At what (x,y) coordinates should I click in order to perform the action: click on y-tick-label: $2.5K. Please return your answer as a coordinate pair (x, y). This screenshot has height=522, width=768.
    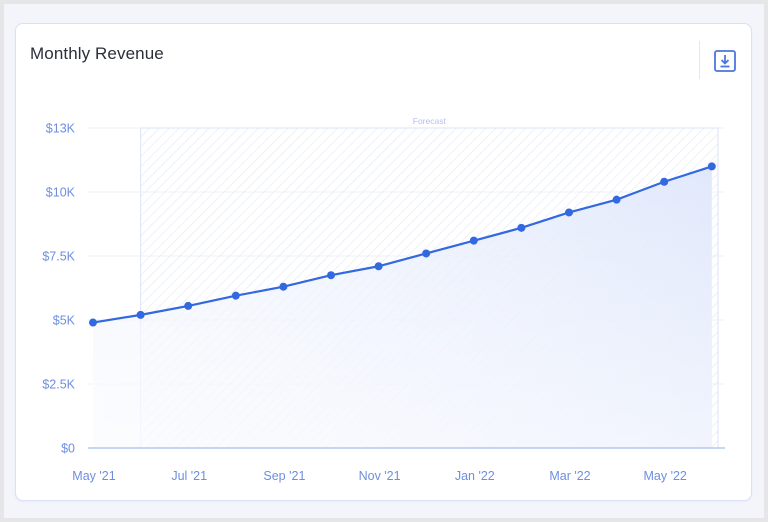
    Looking at the image, I should click on (58, 385).